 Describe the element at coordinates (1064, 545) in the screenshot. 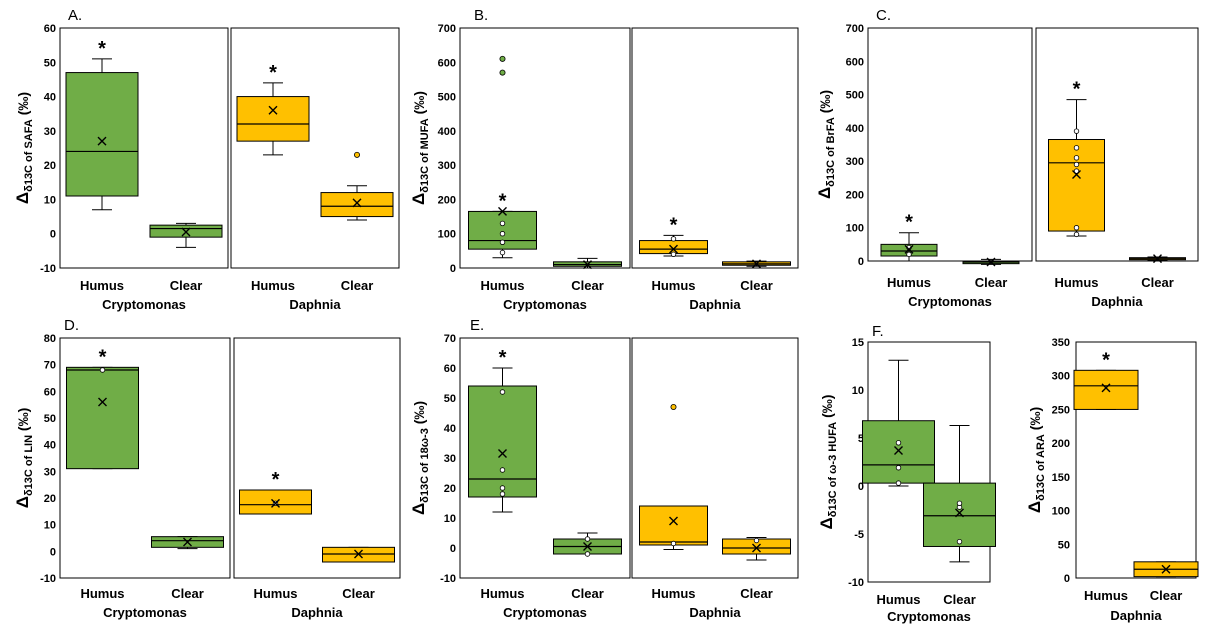

I see `y-tick-label: 50` at that location.